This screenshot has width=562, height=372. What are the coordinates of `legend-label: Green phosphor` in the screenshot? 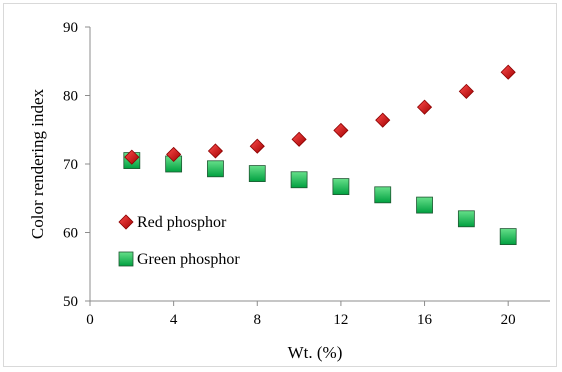 It's located at (188, 259).